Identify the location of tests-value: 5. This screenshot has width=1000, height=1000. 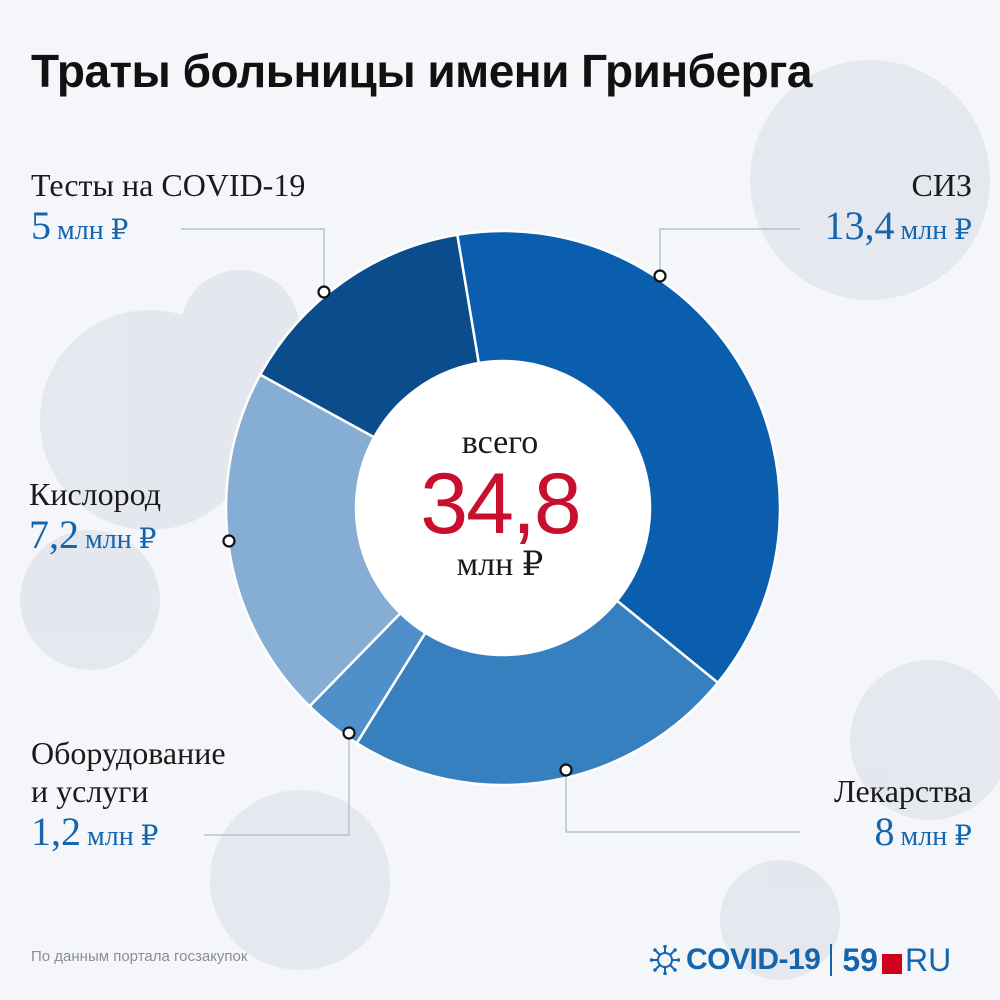
(41, 225).